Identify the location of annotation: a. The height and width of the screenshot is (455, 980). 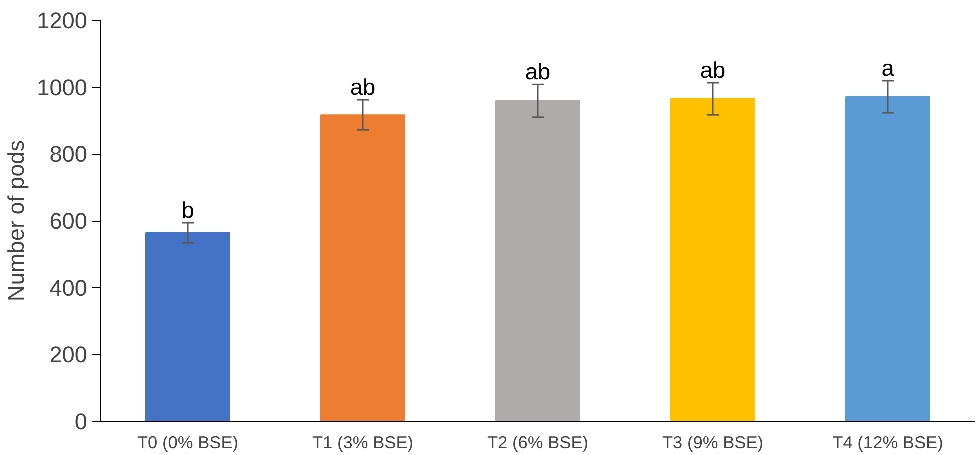
(888, 67).